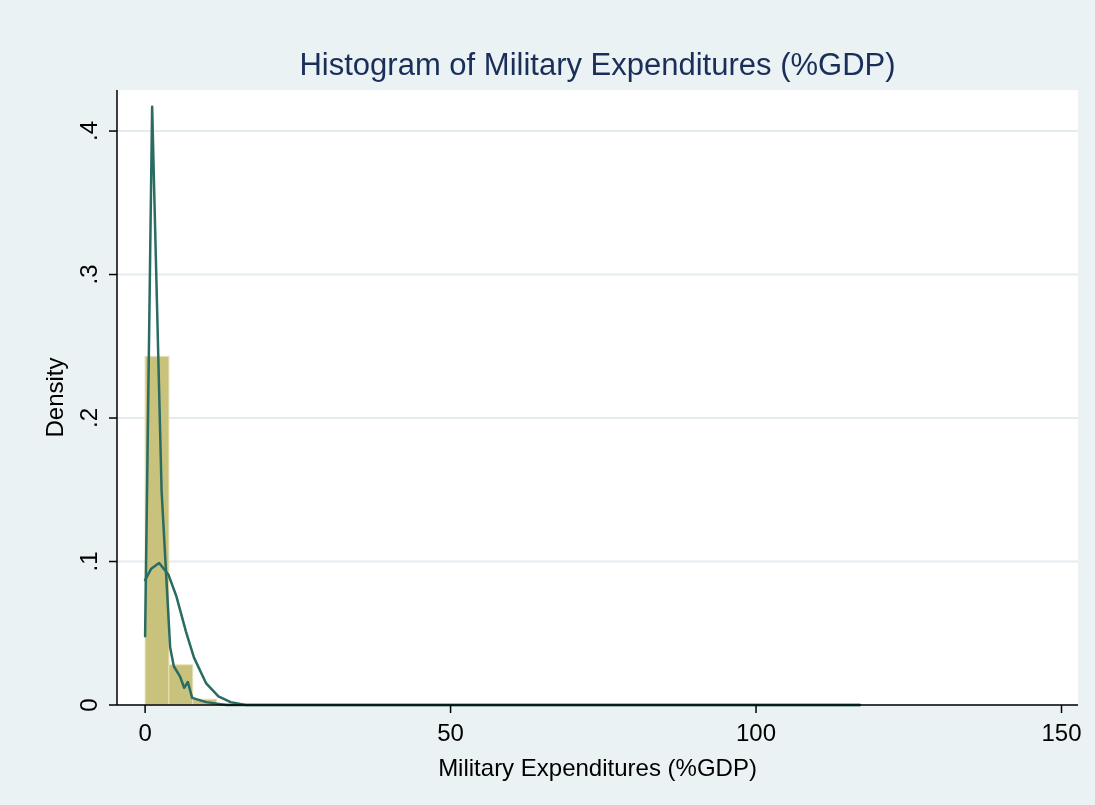 This screenshot has width=1095, height=805. What do you see at coordinates (756, 732) in the screenshot?
I see `x-tick-label: 100` at bounding box center [756, 732].